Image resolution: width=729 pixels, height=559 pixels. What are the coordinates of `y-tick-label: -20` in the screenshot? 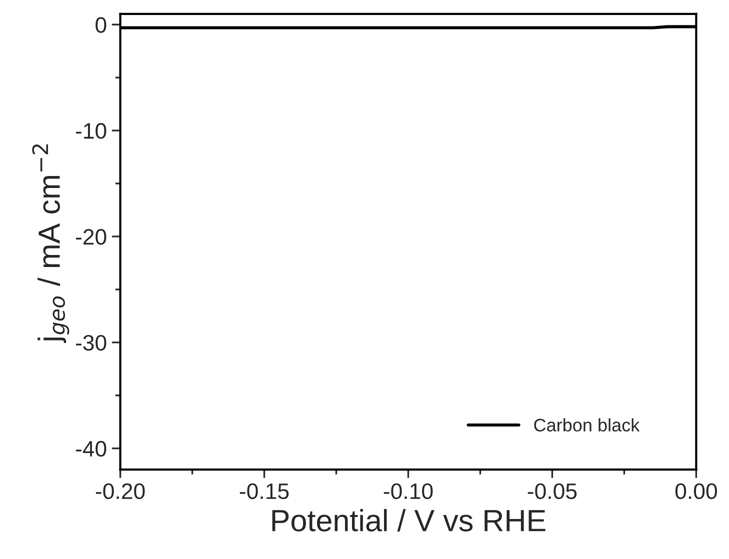 It's located at (91, 237).